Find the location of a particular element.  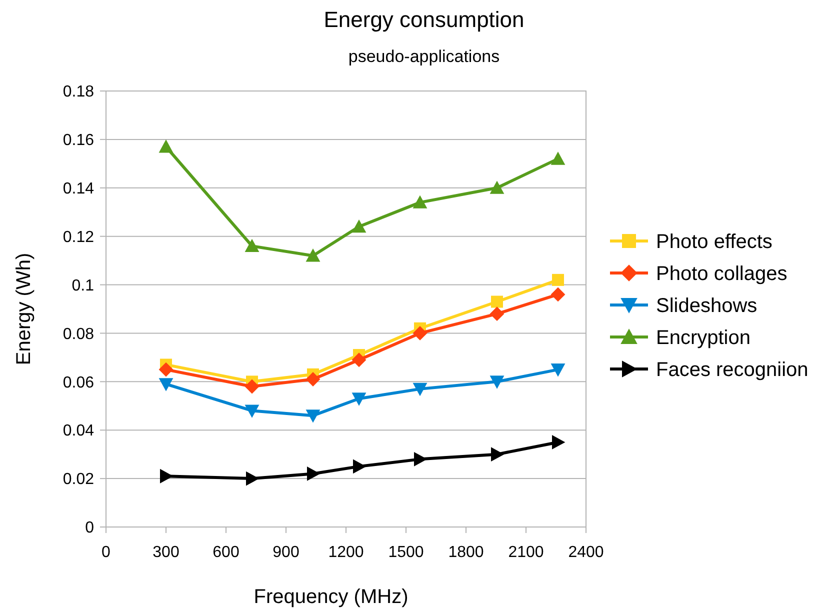

x-tick-label: 1500 is located at coordinates (406, 552).